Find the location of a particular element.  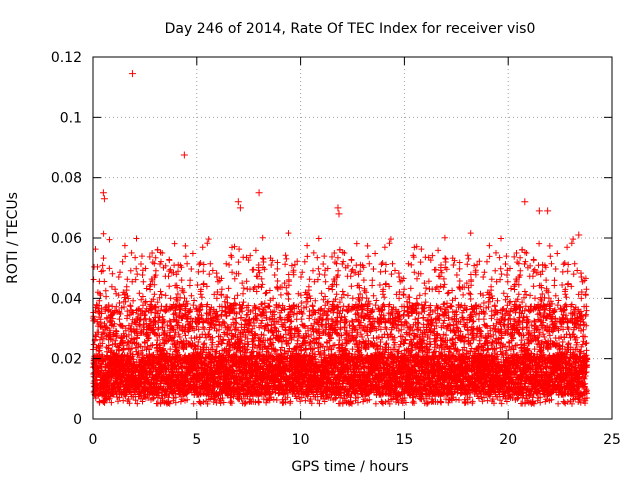

y-tick-label: 0.1 is located at coordinates (71, 118).